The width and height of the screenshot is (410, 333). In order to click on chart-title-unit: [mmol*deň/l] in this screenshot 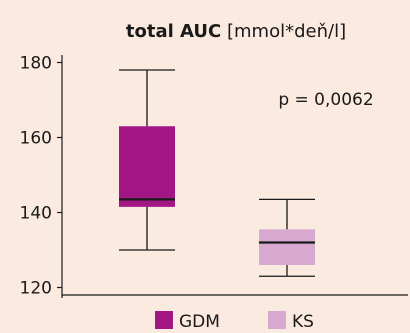, I will do `click(283, 31)`.